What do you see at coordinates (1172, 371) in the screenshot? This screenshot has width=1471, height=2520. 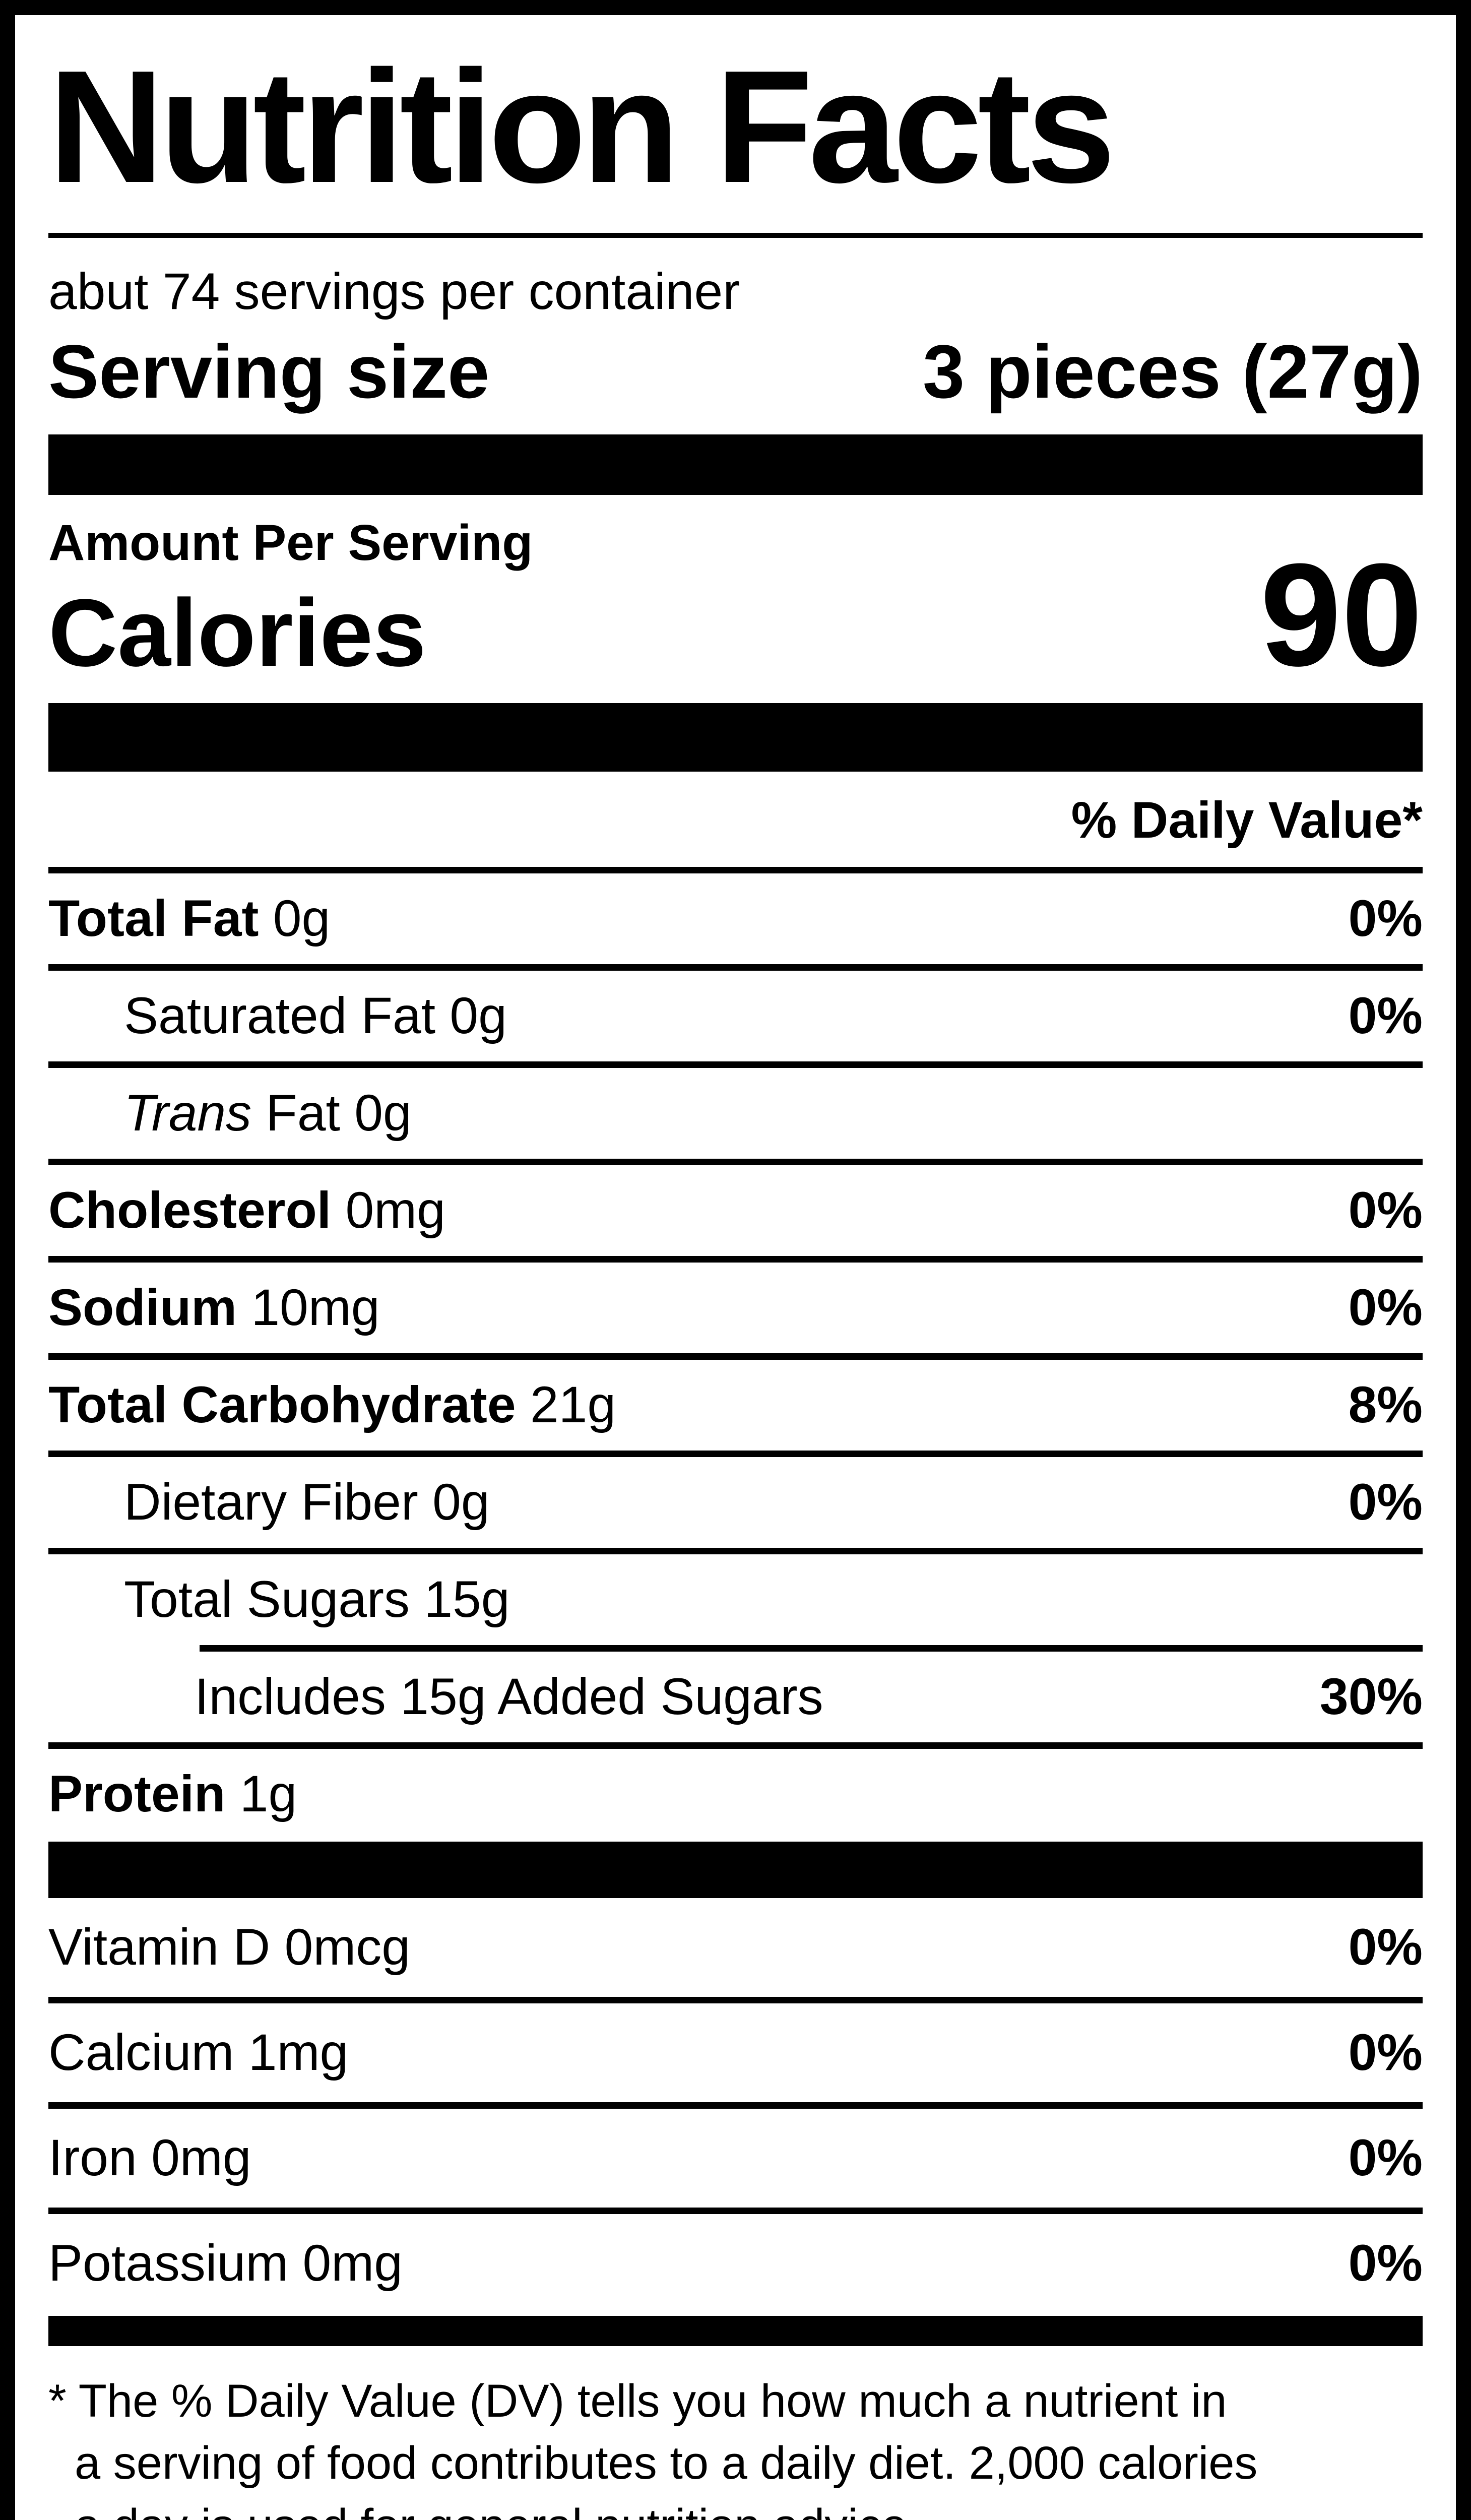 I see `serving-size-value: 3 pieces (27g)` at bounding box center [1172, 371].